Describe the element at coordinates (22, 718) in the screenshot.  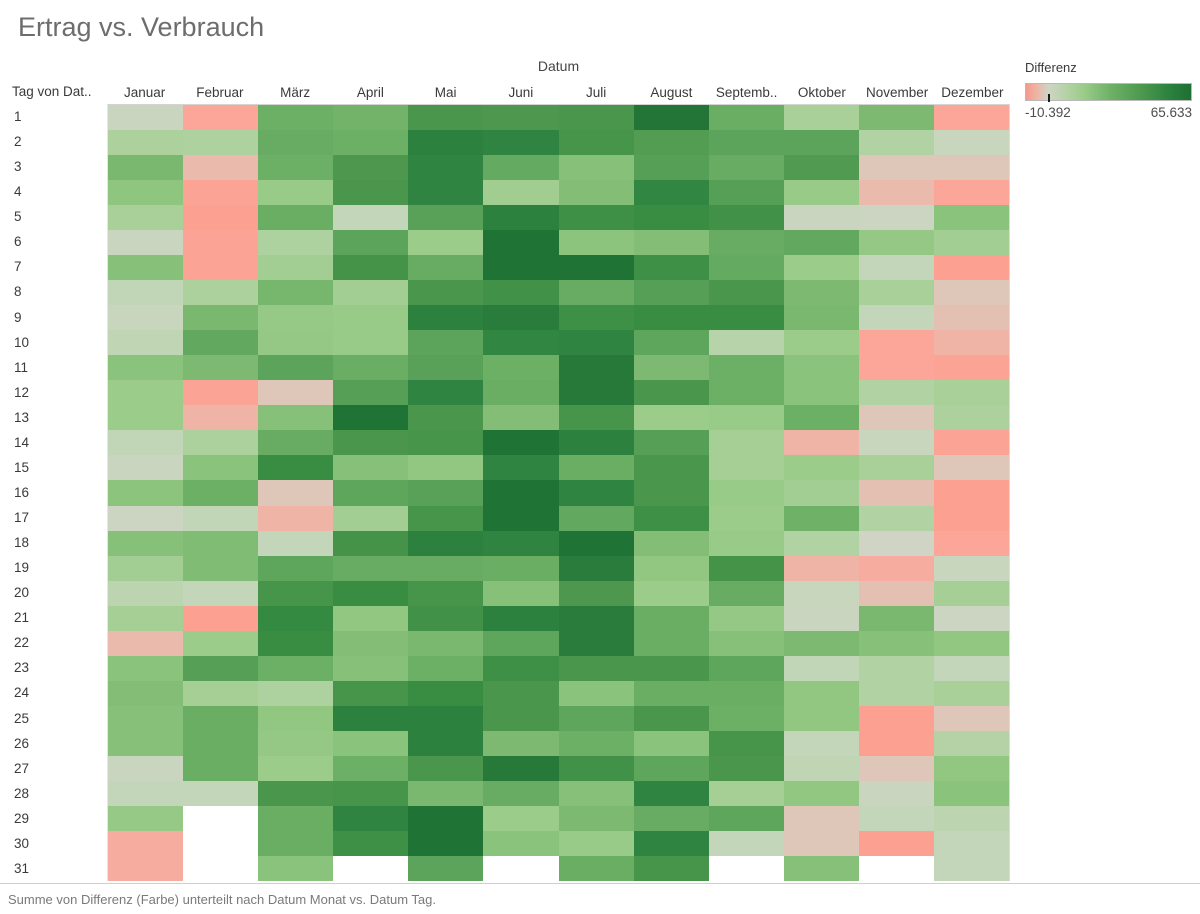
I see `row-label-25: 25` at that location.